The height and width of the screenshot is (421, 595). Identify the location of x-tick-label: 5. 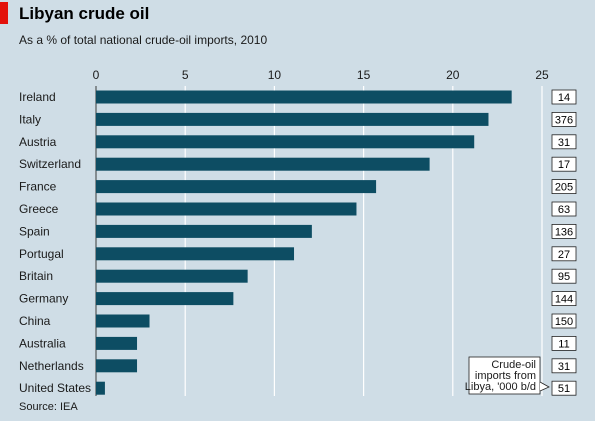
(185, 75).